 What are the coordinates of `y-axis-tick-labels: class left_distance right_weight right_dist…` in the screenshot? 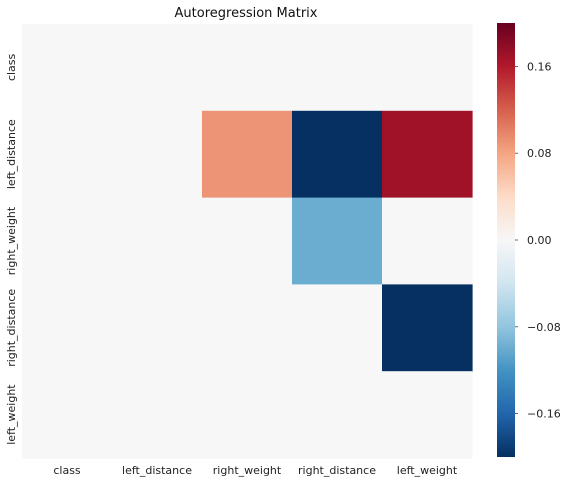 It's located at (11, 248).